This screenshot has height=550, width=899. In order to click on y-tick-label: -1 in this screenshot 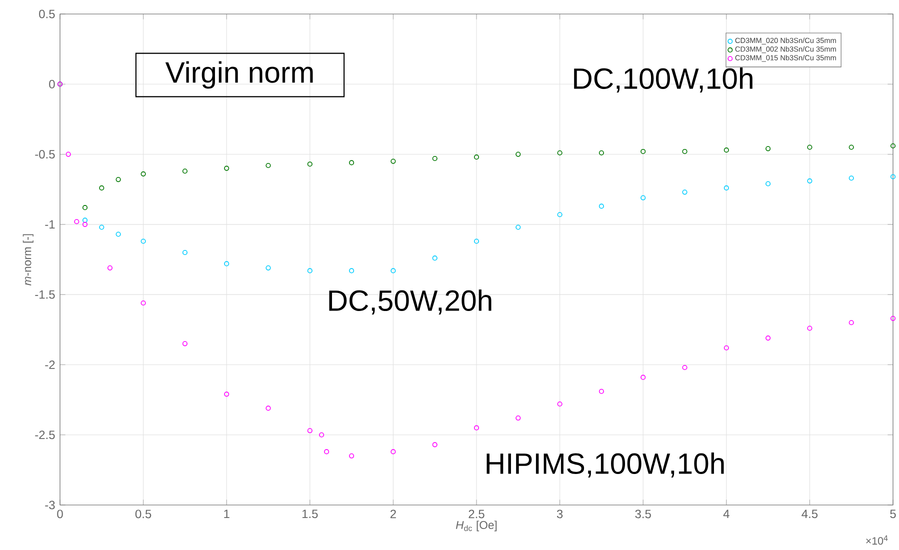, I will do `click(50, 224)`.